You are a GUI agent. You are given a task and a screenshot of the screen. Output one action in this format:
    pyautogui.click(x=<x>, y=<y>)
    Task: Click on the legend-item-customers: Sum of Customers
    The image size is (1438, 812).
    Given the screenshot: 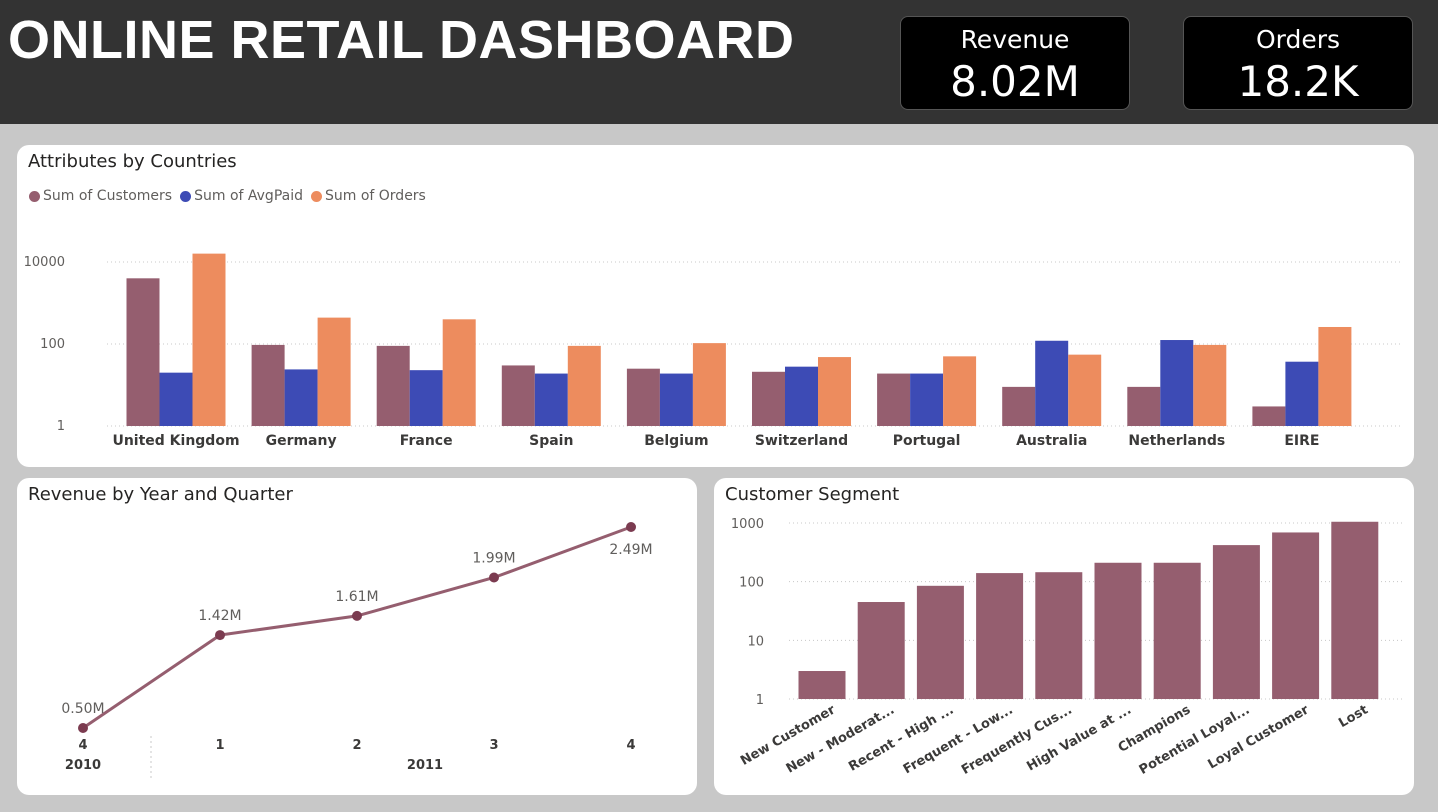 What is the action you would take?
    pyautogui.click(x=100, y=196)
    